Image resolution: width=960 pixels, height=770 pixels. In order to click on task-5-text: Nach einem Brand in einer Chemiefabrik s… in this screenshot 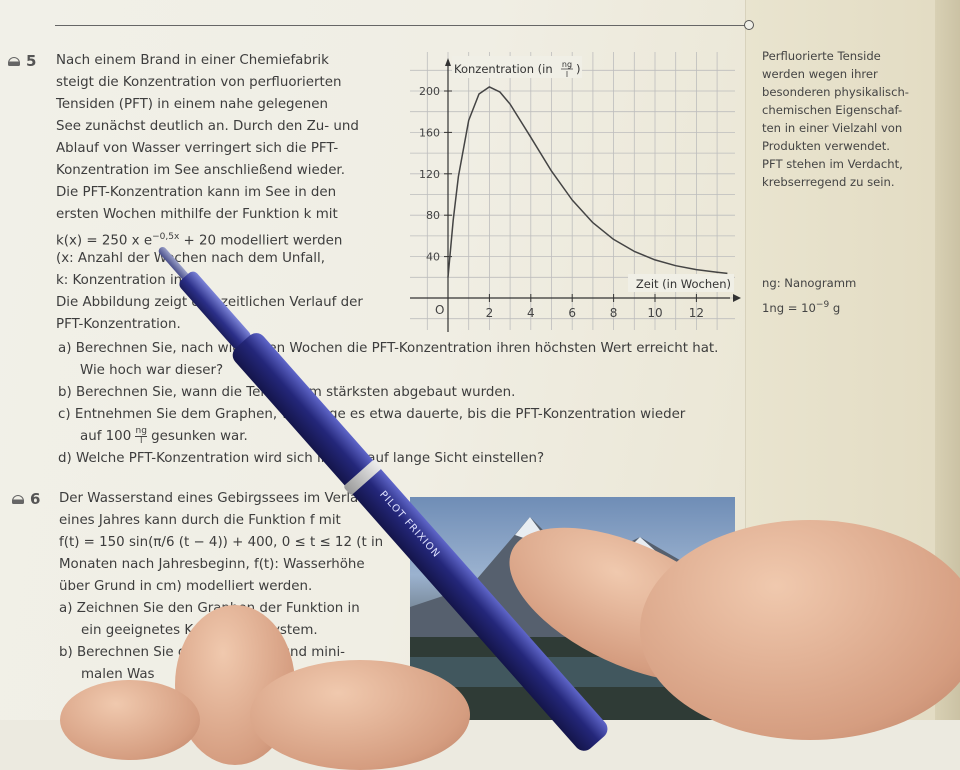, I will do `click(209, 192)`.